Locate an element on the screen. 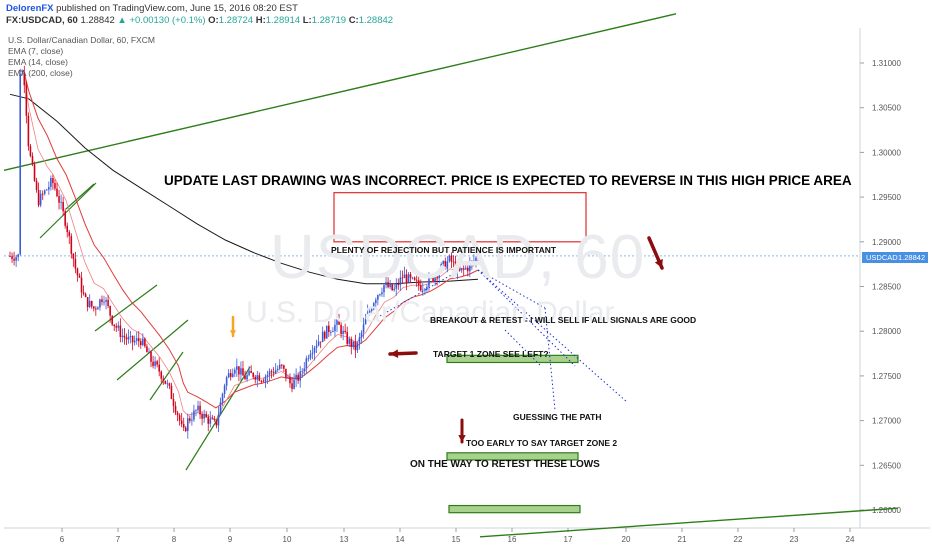  y-tick-label: 1.29000 is located at coordinates (886, 242).